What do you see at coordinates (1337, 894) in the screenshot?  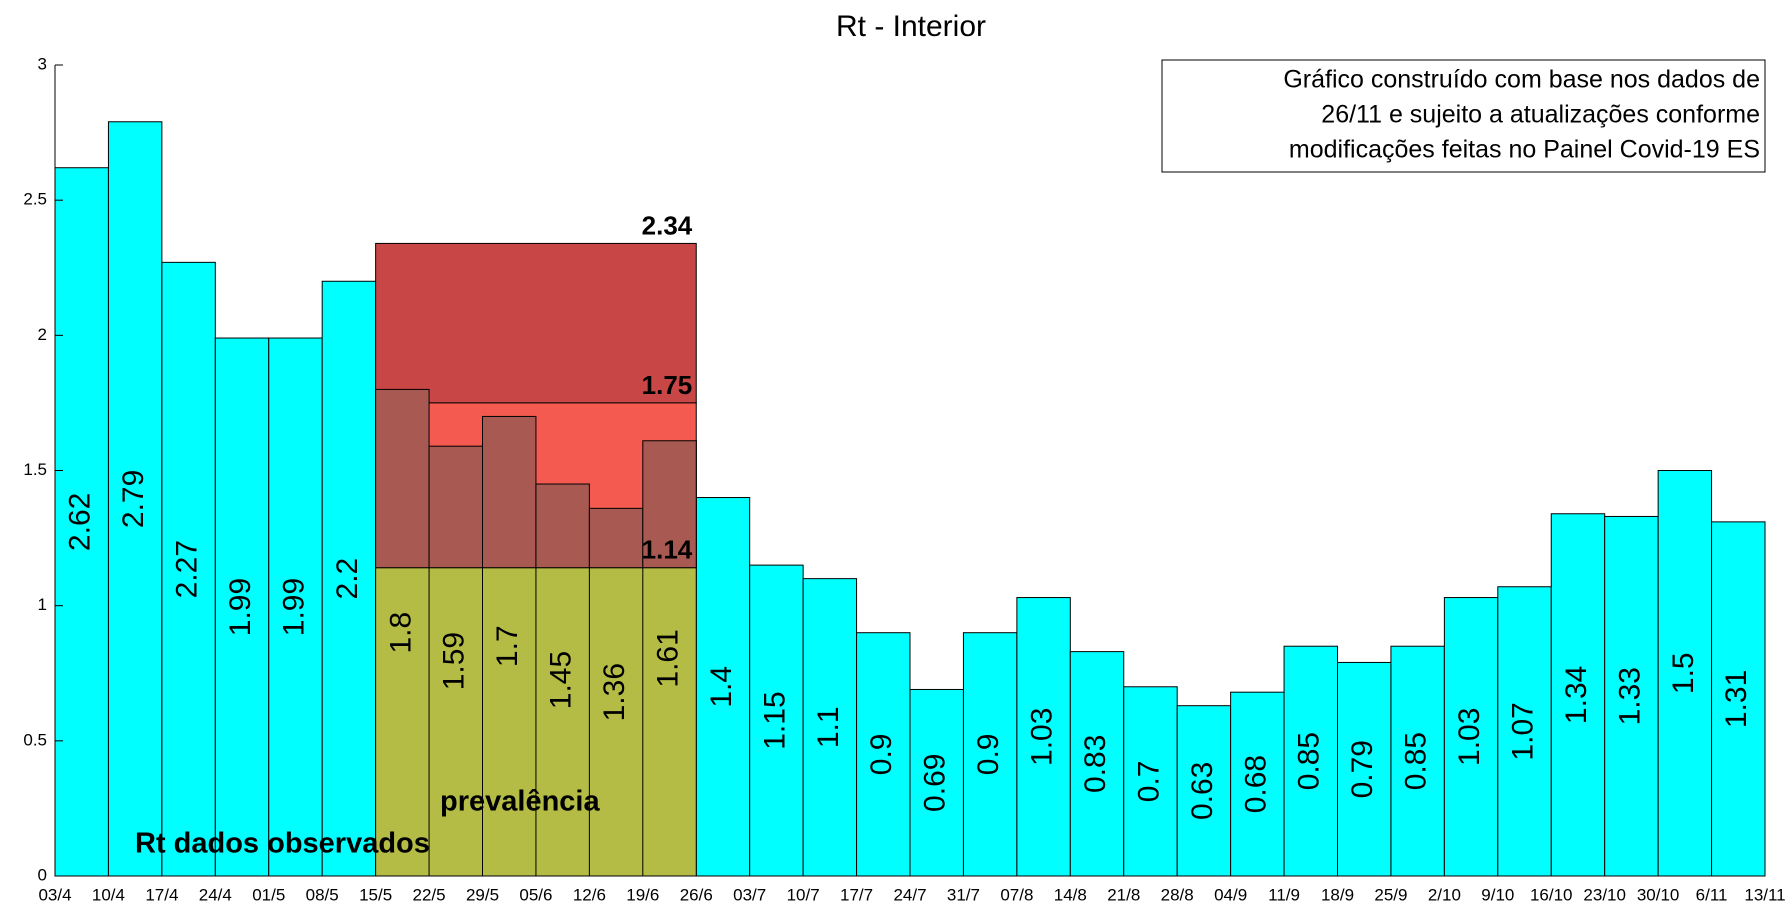 I see `x-tick-label: 18/9` at bounding box center [1337, 894].